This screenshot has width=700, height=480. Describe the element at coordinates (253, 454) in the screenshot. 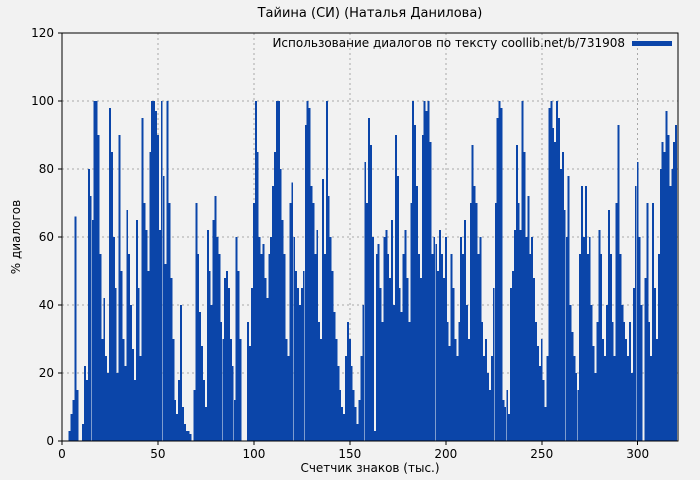

I see `x-tick-label: 100` at that location.